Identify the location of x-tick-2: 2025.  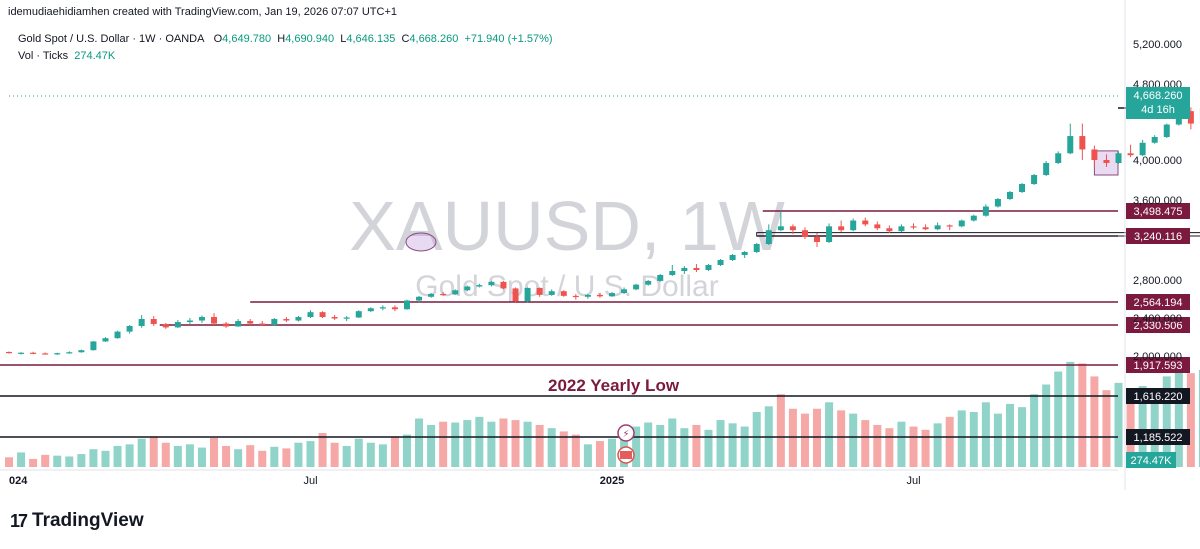
(612, 481).